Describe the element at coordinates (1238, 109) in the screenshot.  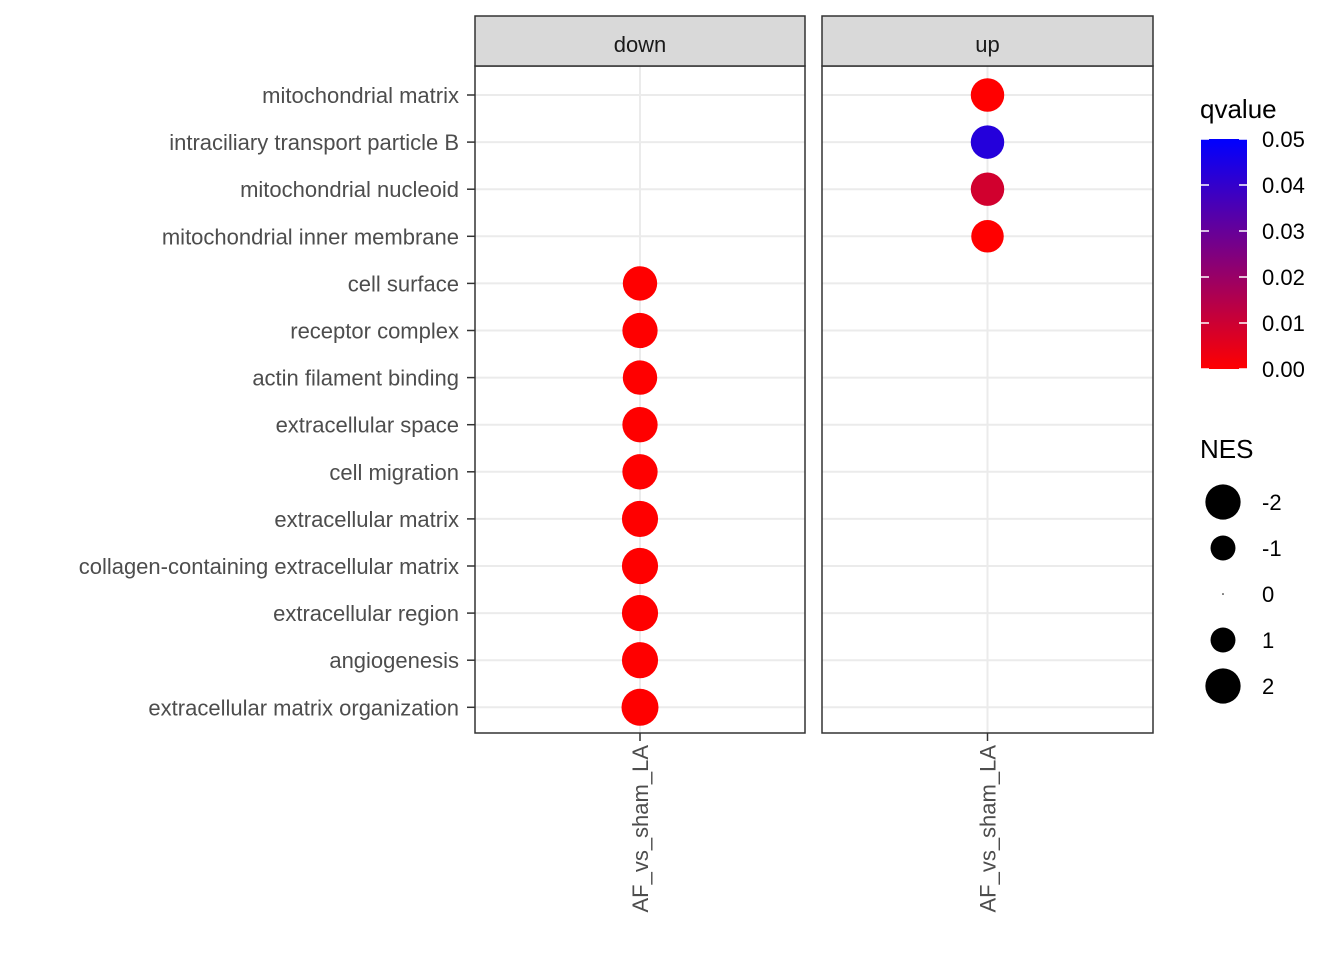
I see `color-legend-title: qvalue` at that location.